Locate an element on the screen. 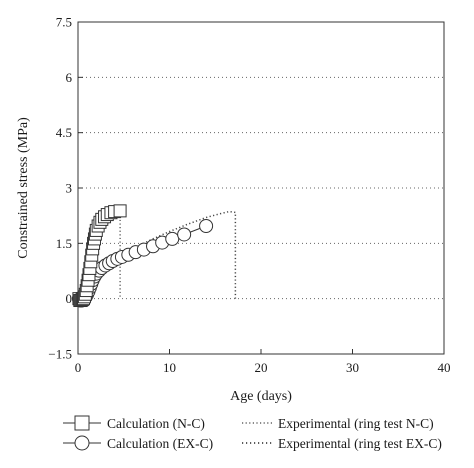  y-tick-label: 0 is located at coordinates (69, 298).